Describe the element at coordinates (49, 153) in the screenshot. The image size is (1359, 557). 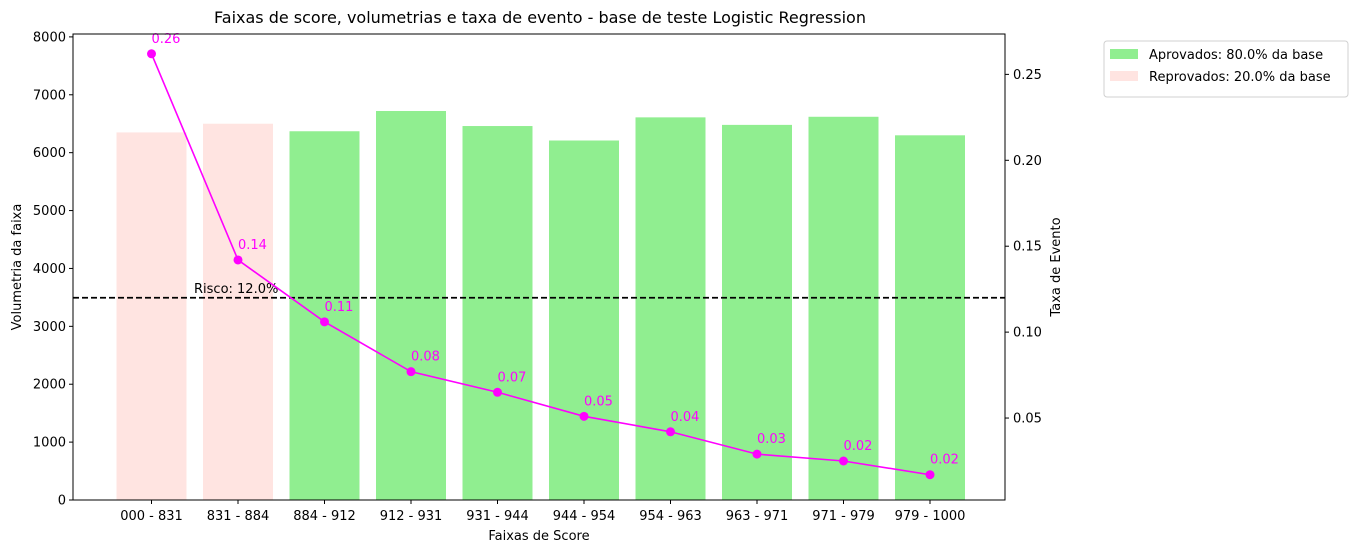
I see `y-tick-label-6: 6000` at that location.